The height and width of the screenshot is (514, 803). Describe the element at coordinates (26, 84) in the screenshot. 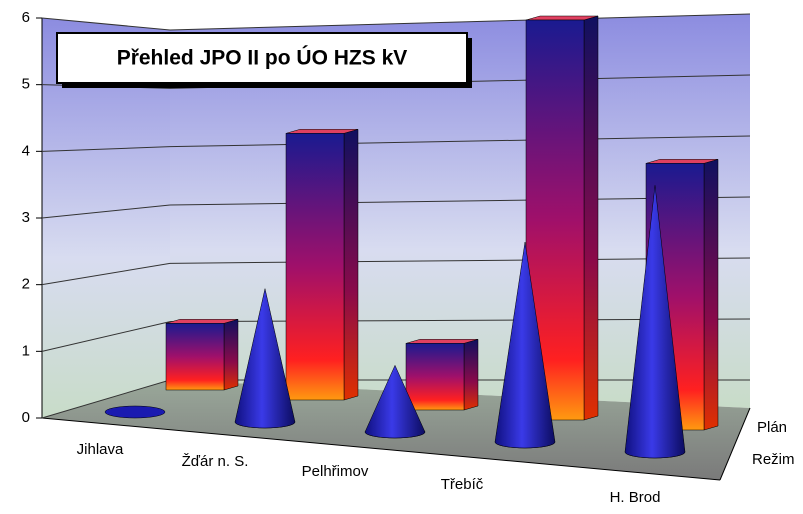

I see `y-tick-label: 5` at that location.